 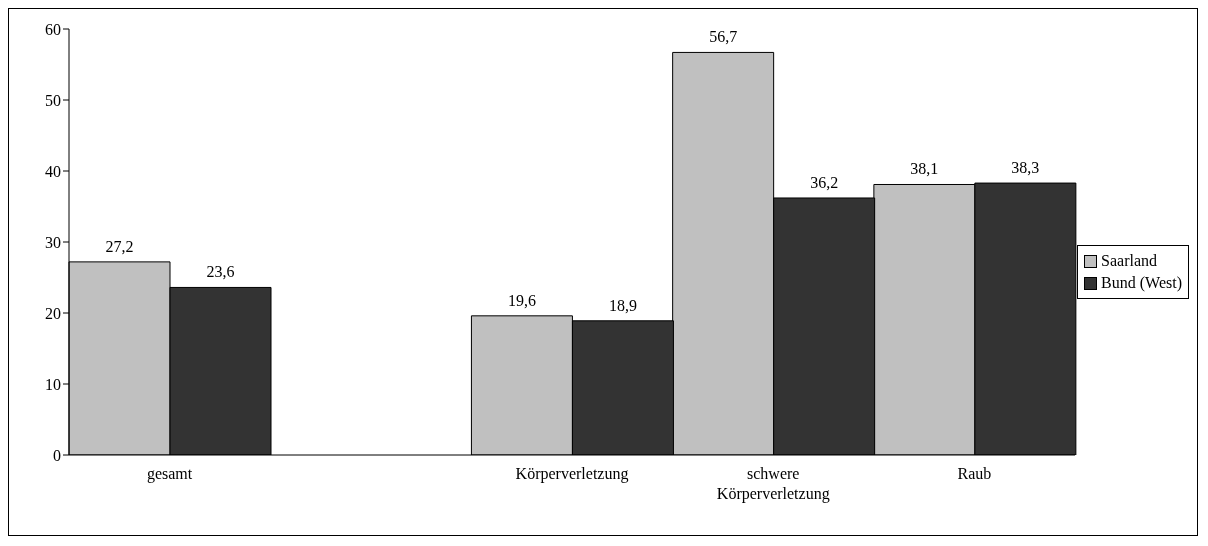 What do you see at coordinates (974, 473) in the screenshot?
I see `x-tick-label: Raub` at bounding box center [974, 473].